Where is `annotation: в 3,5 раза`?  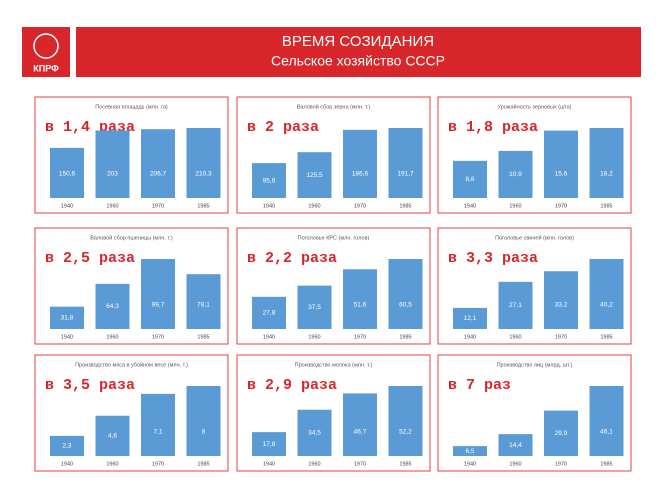 annotation: в 3,5 раза is located at coordinates (90, 385).